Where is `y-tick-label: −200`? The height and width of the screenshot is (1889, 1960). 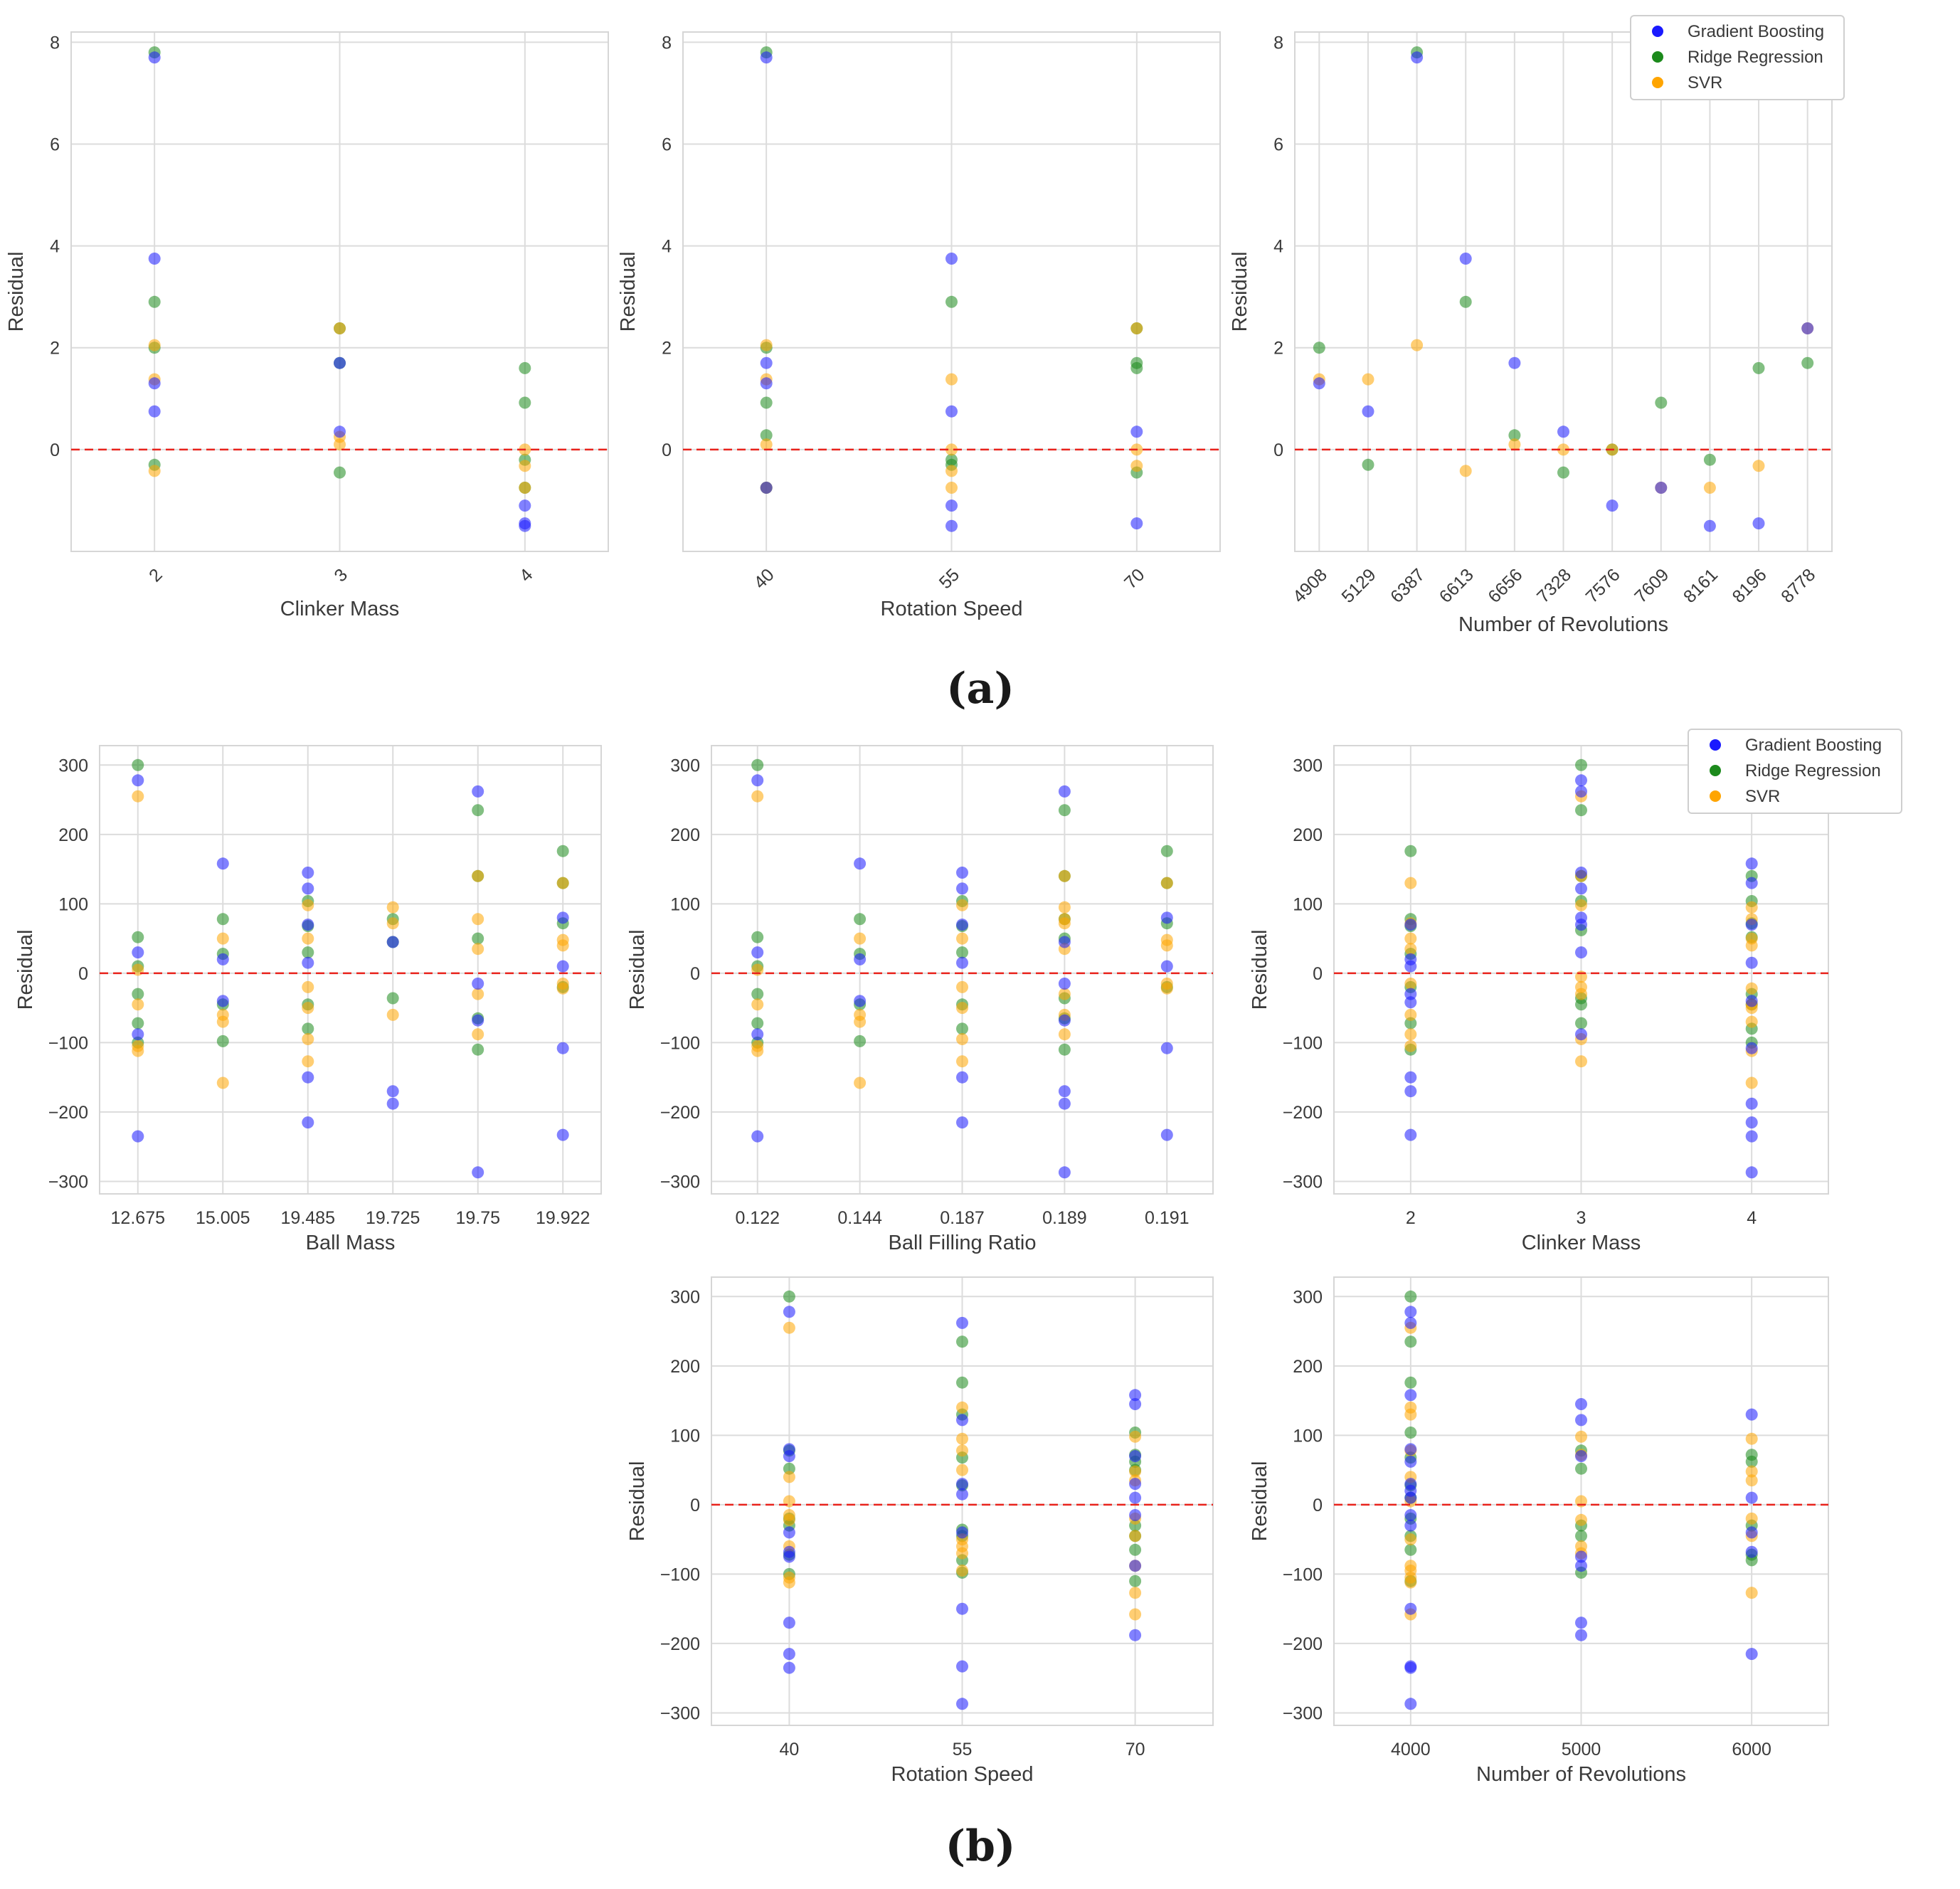
y-tick-label: −200 is located at coordinates (1303, 1113).